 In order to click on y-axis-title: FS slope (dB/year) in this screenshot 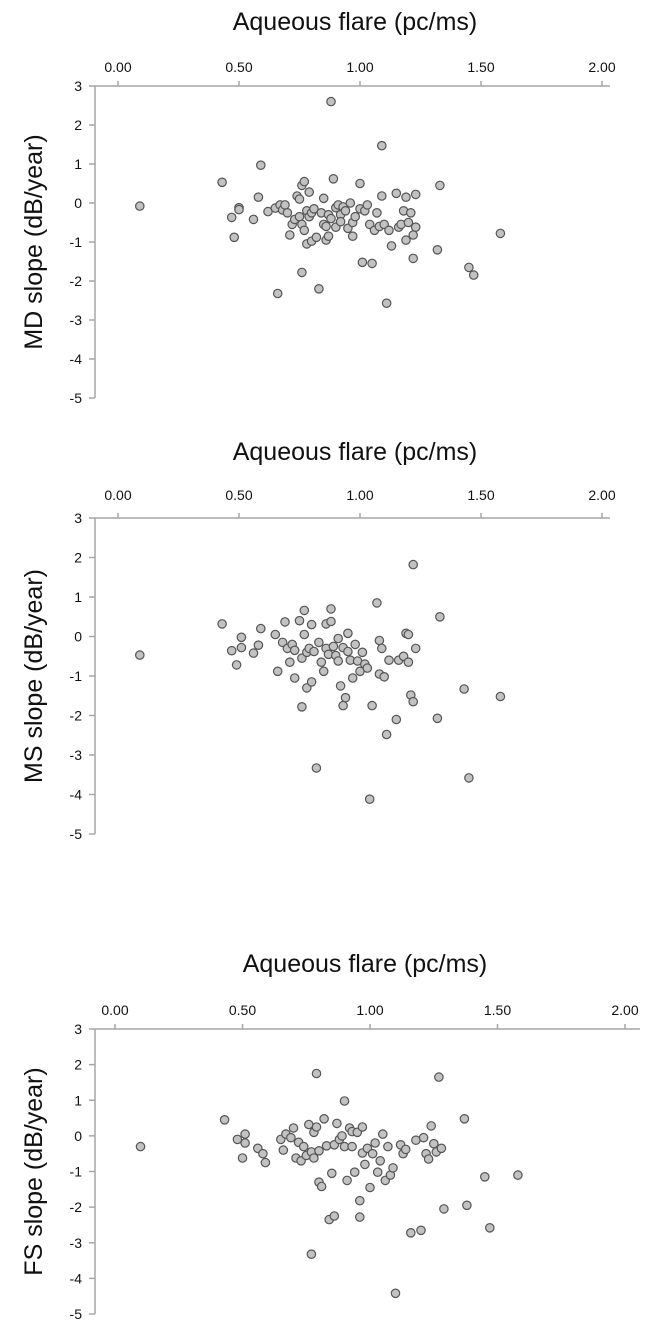, I will do `click(34, 1171)`.